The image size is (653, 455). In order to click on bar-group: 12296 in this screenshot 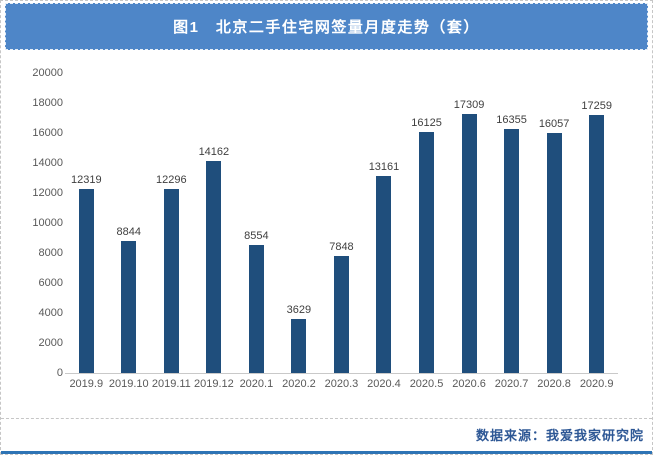, I will do `click(171, 223)`.